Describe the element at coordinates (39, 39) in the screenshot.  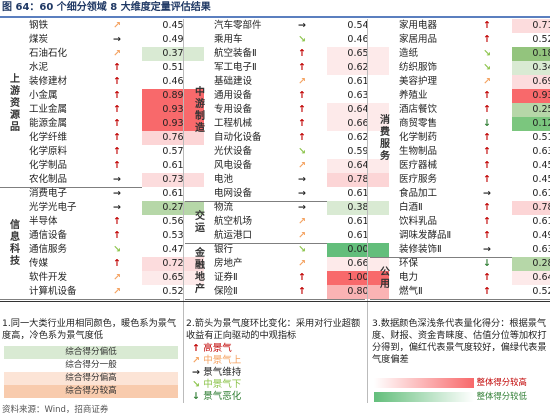
I see `industry-name: 煤炭` at that location.